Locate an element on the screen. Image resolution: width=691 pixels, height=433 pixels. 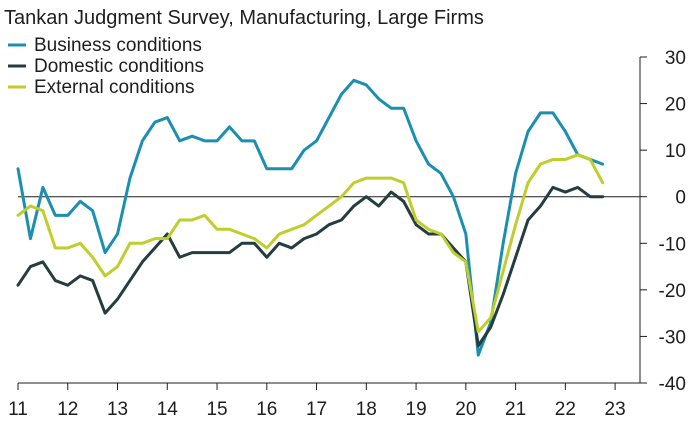
legend-label-domestic: Domestic conditions is located at coordinates (119, 66).